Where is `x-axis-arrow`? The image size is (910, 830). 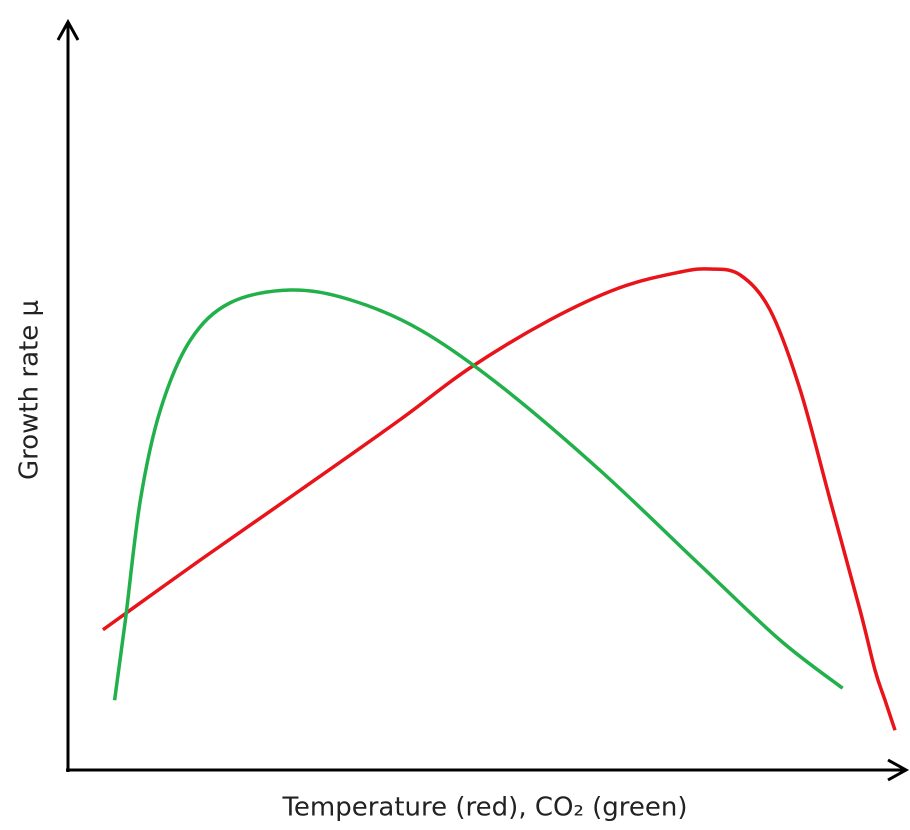 x-axis-arrow is located at coordinates (898, 770).